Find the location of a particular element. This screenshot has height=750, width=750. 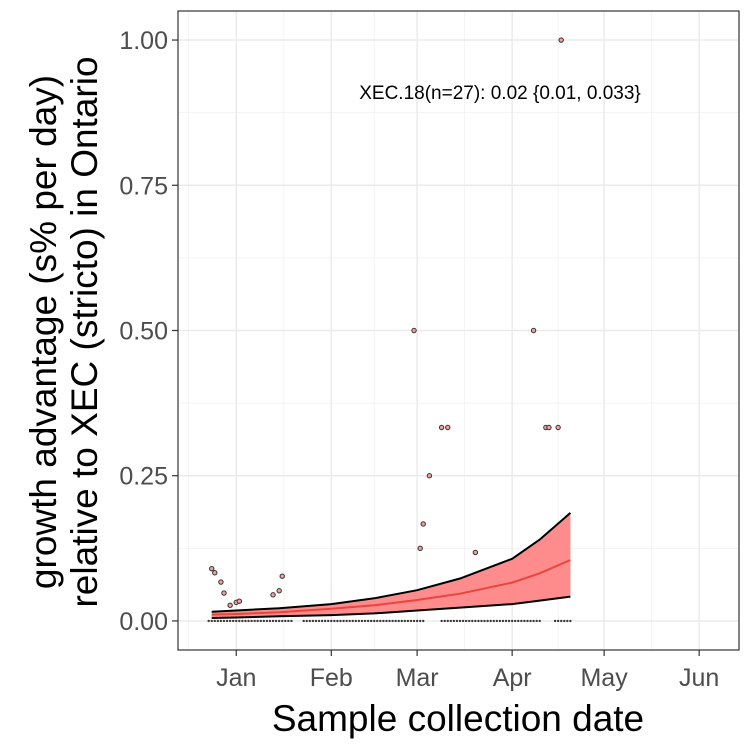

x-tick-label: Jun is located at coordinates (699, 678).